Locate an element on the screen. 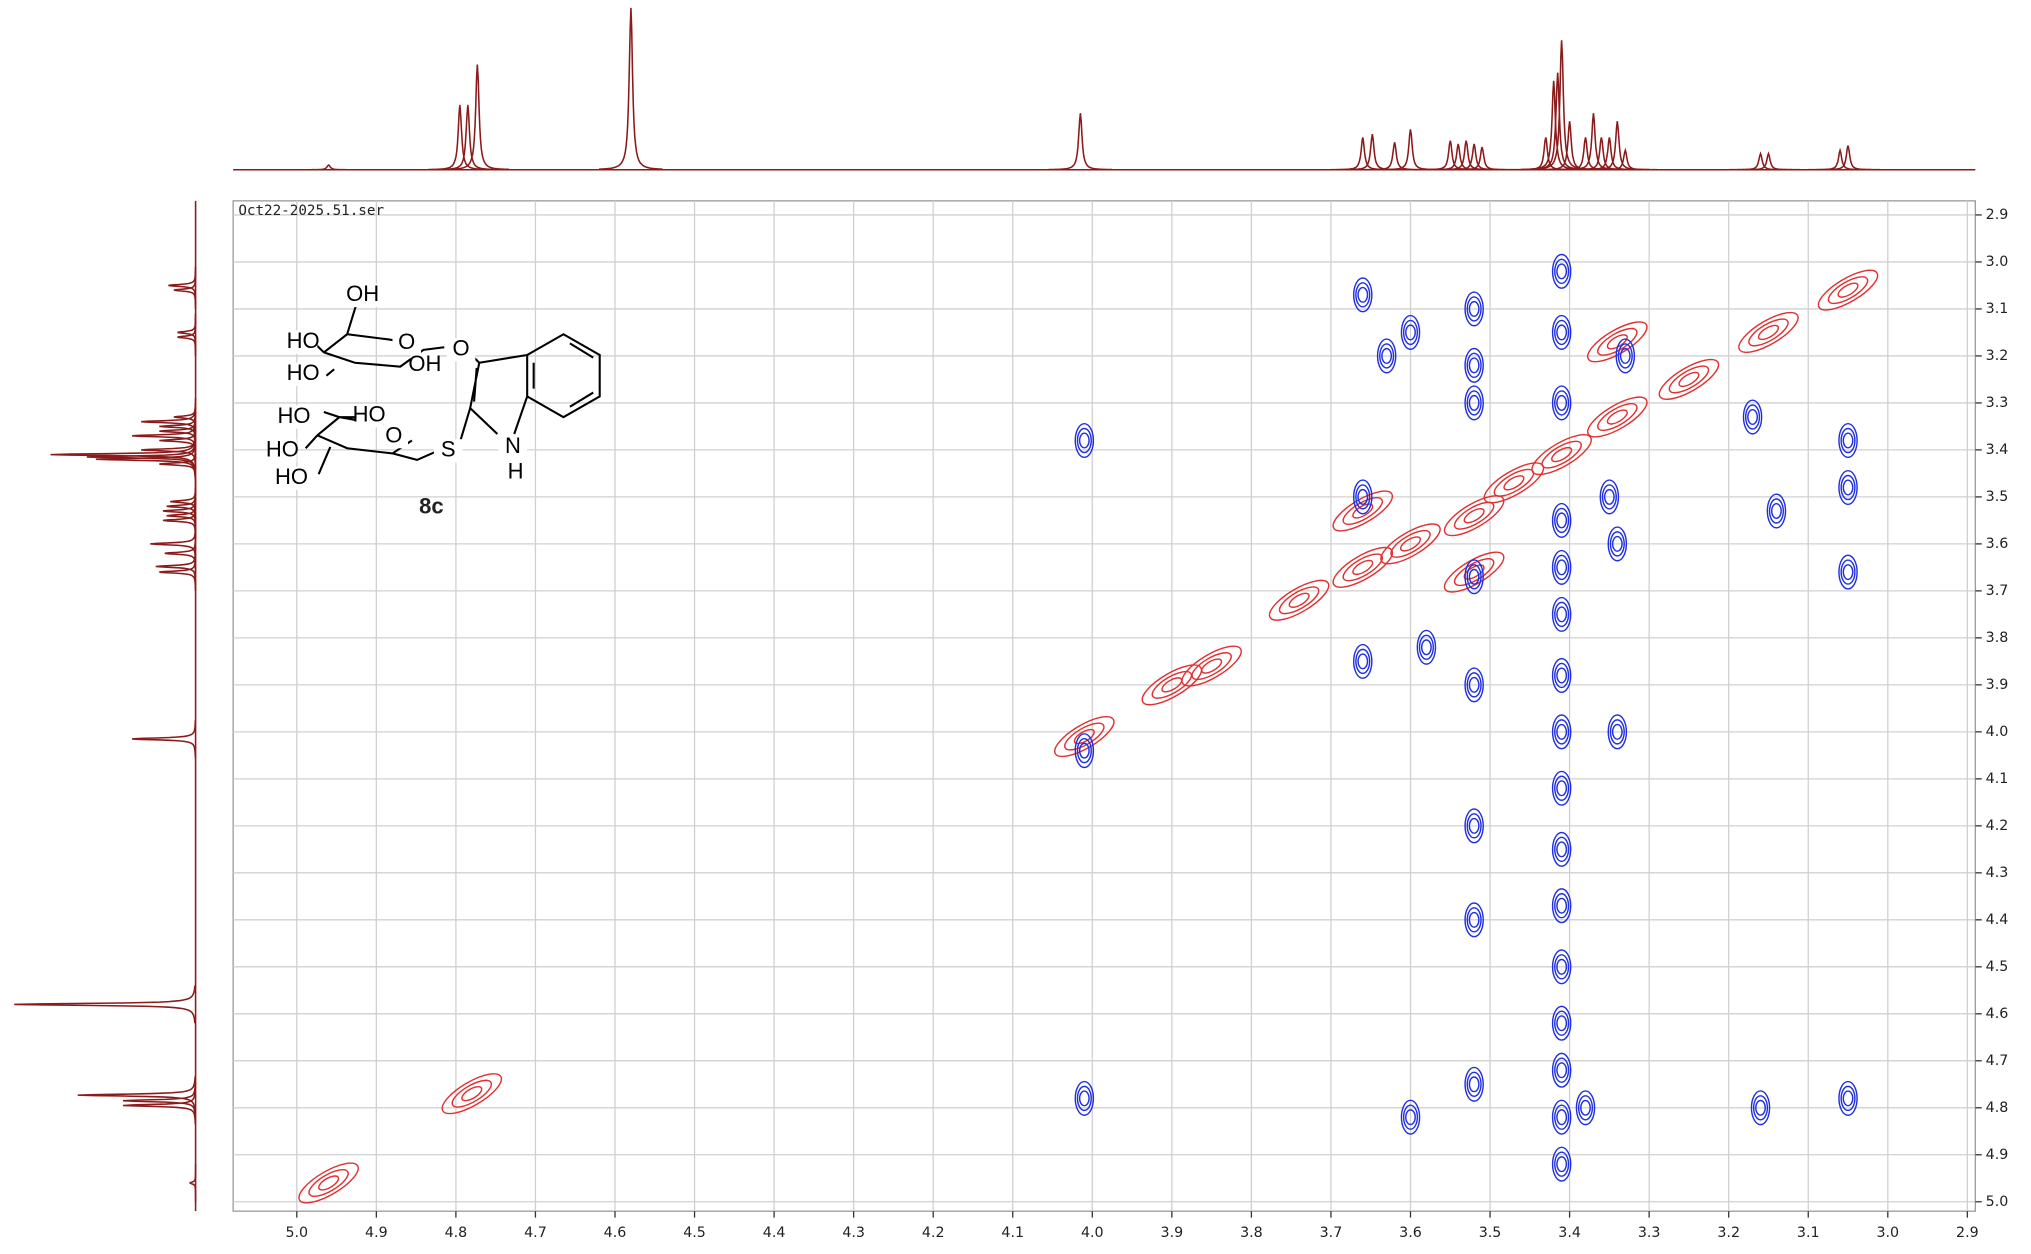 This screenshot has height=1254, width=2031. x-tick-label: 3.7 is located at coordinates (1331, 1233).